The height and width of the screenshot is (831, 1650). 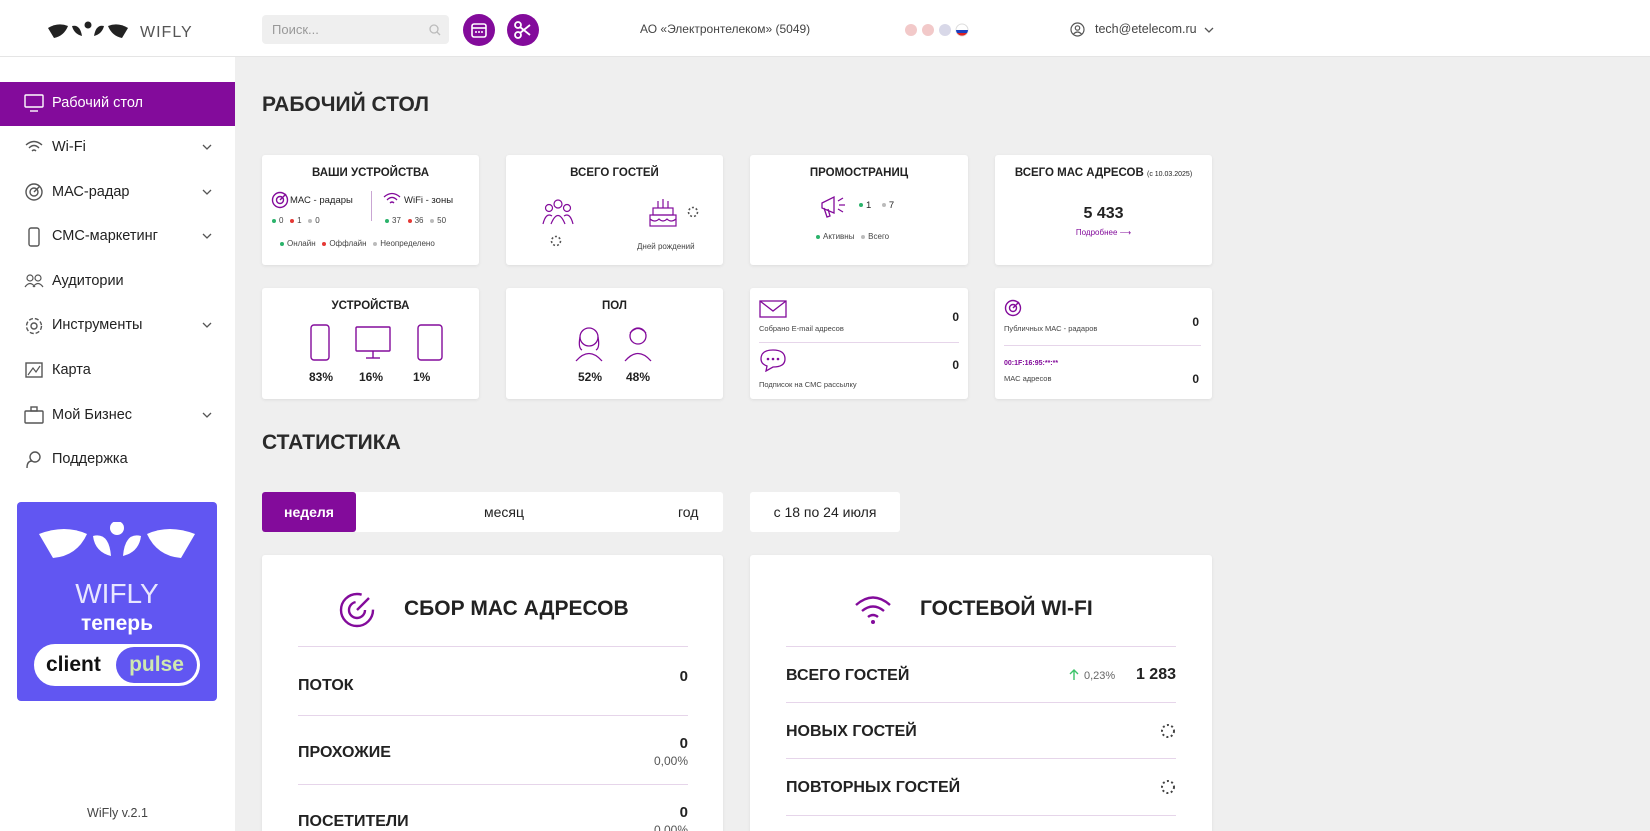 I want to click on panel-title: СБОР МАС АДРЕСОВ, so click(x=516, y=608).